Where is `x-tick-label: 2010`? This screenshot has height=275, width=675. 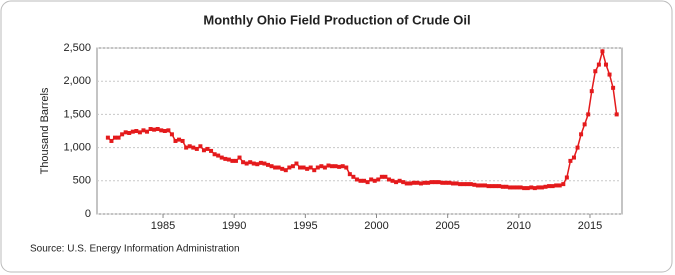
x-tick-label: 2010 is located at coordinates (519, 226).